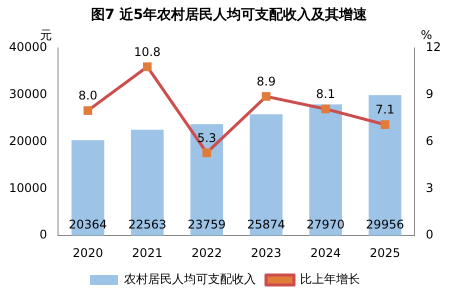  I want to click on x-tick-label: 2022, so click(206, 253).